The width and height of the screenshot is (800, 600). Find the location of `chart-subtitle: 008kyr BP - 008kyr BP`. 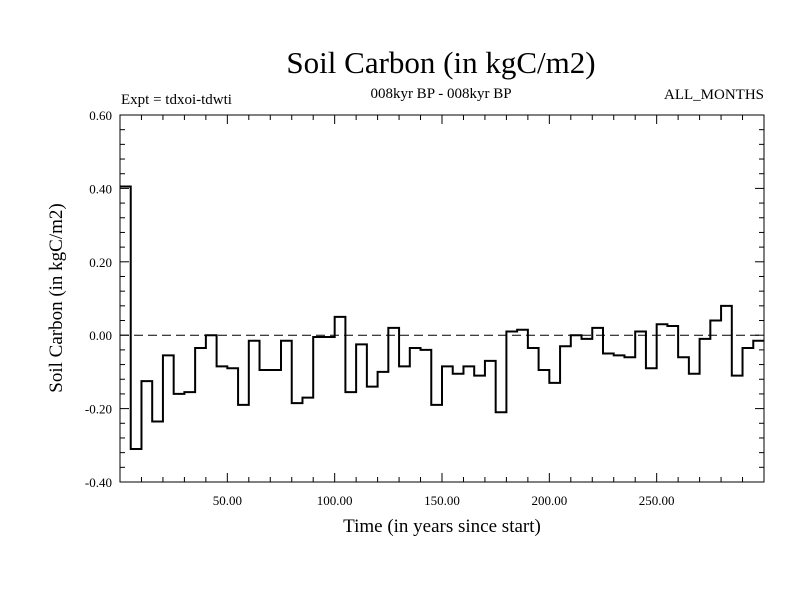

chart-subtitle: 008kyr BP - 008kyr BP is located at coordinates (440, 94).